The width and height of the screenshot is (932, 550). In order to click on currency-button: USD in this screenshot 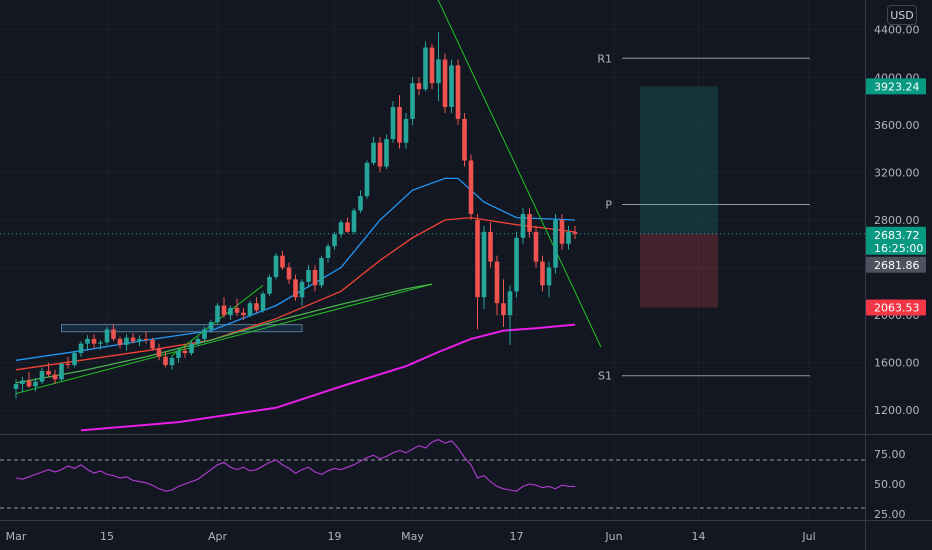, I will do `click(902, 15)`.